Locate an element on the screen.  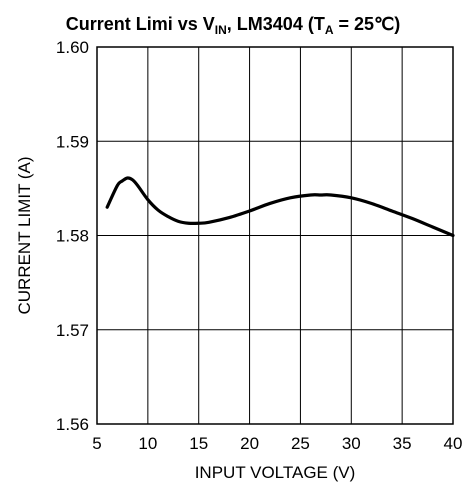
series-line is located at coordinates (280, 207).